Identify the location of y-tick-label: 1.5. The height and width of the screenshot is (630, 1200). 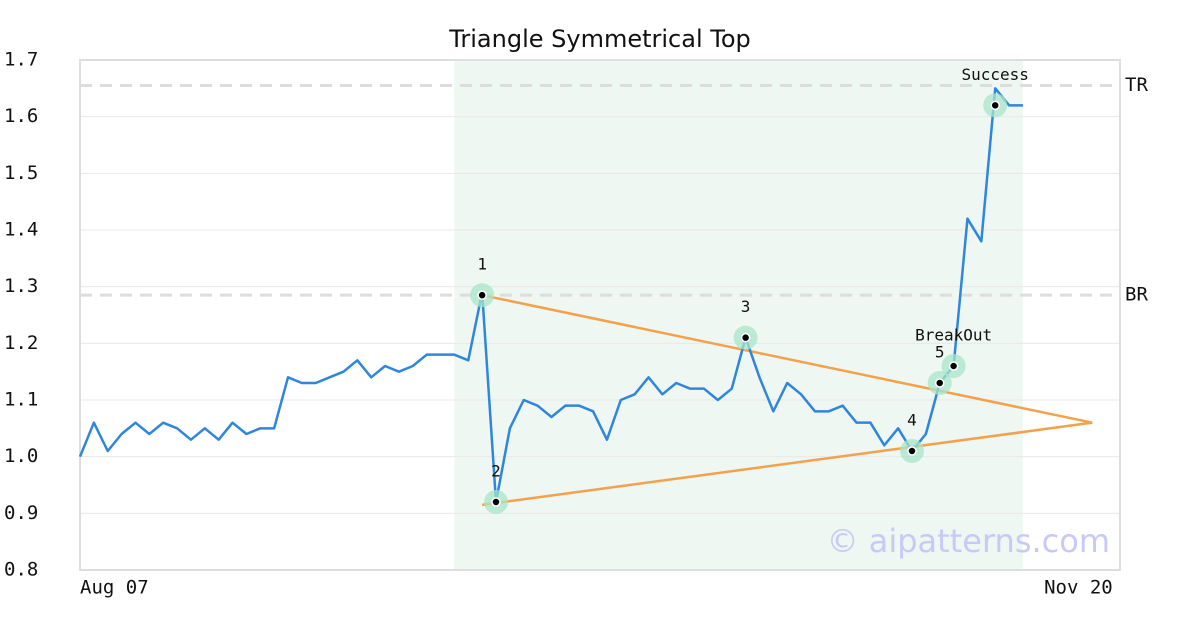
(21, 173).